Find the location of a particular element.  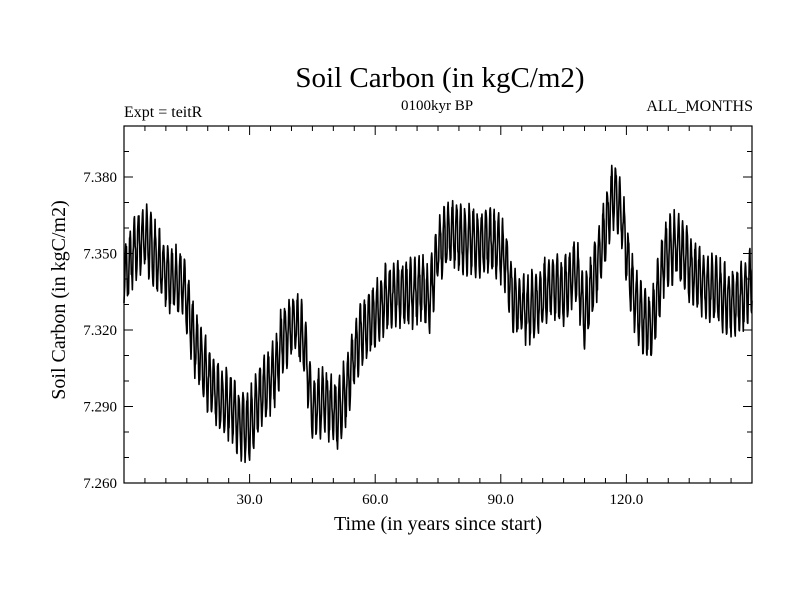

chart-title: Soil Carbon (in kgC/m2) is located at coordinates (439, 78).